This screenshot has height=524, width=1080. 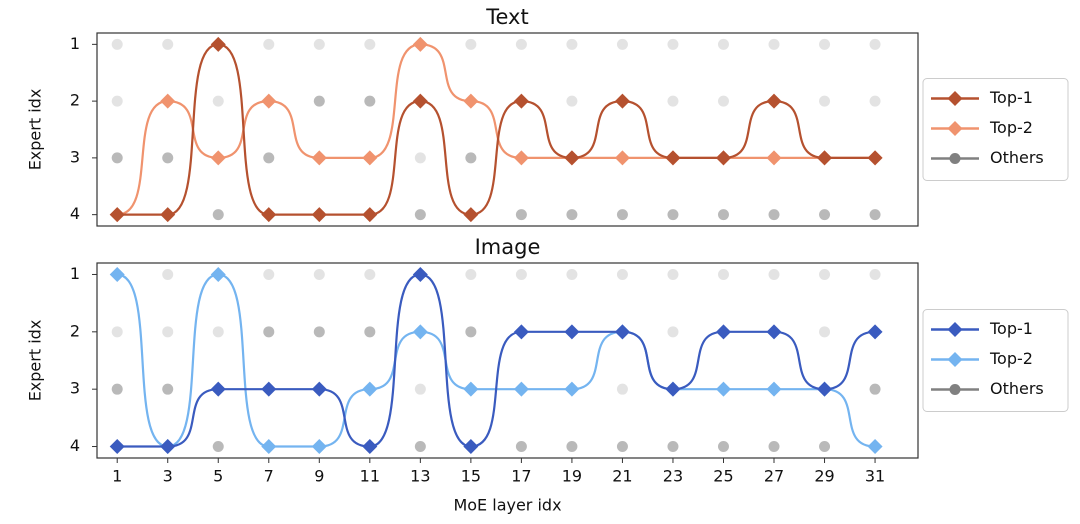 I want to click on x-tick-label: 11, so click(x=370, y=476).